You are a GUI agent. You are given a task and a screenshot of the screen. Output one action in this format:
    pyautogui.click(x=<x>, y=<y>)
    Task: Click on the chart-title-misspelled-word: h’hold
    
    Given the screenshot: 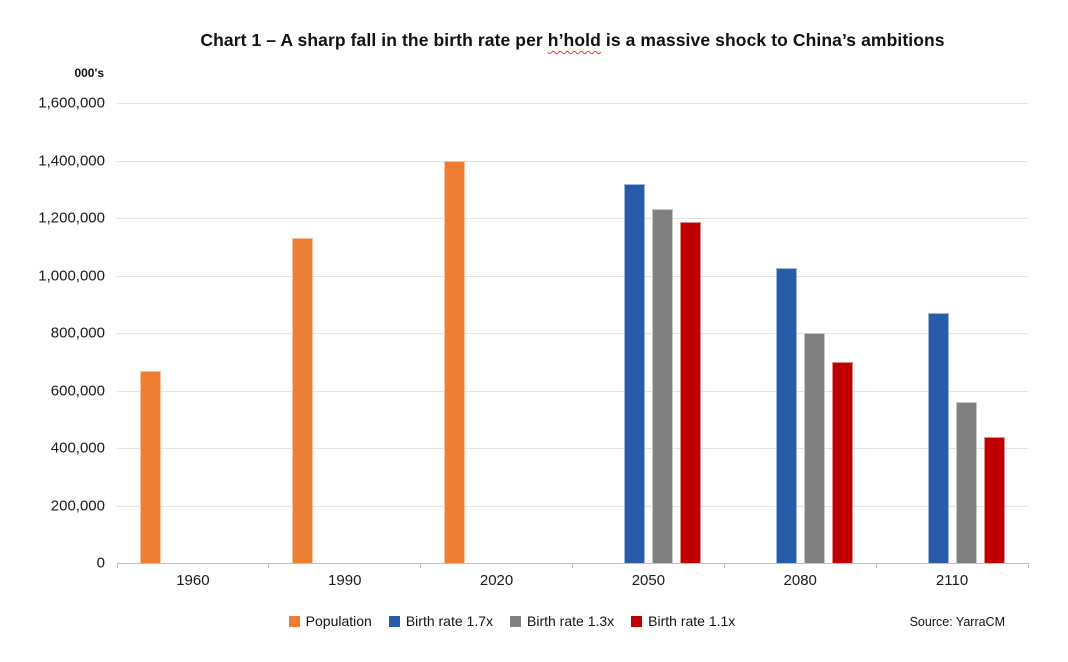 What is the action you would take?
    pyautogui.click(x=574, y=40)
    